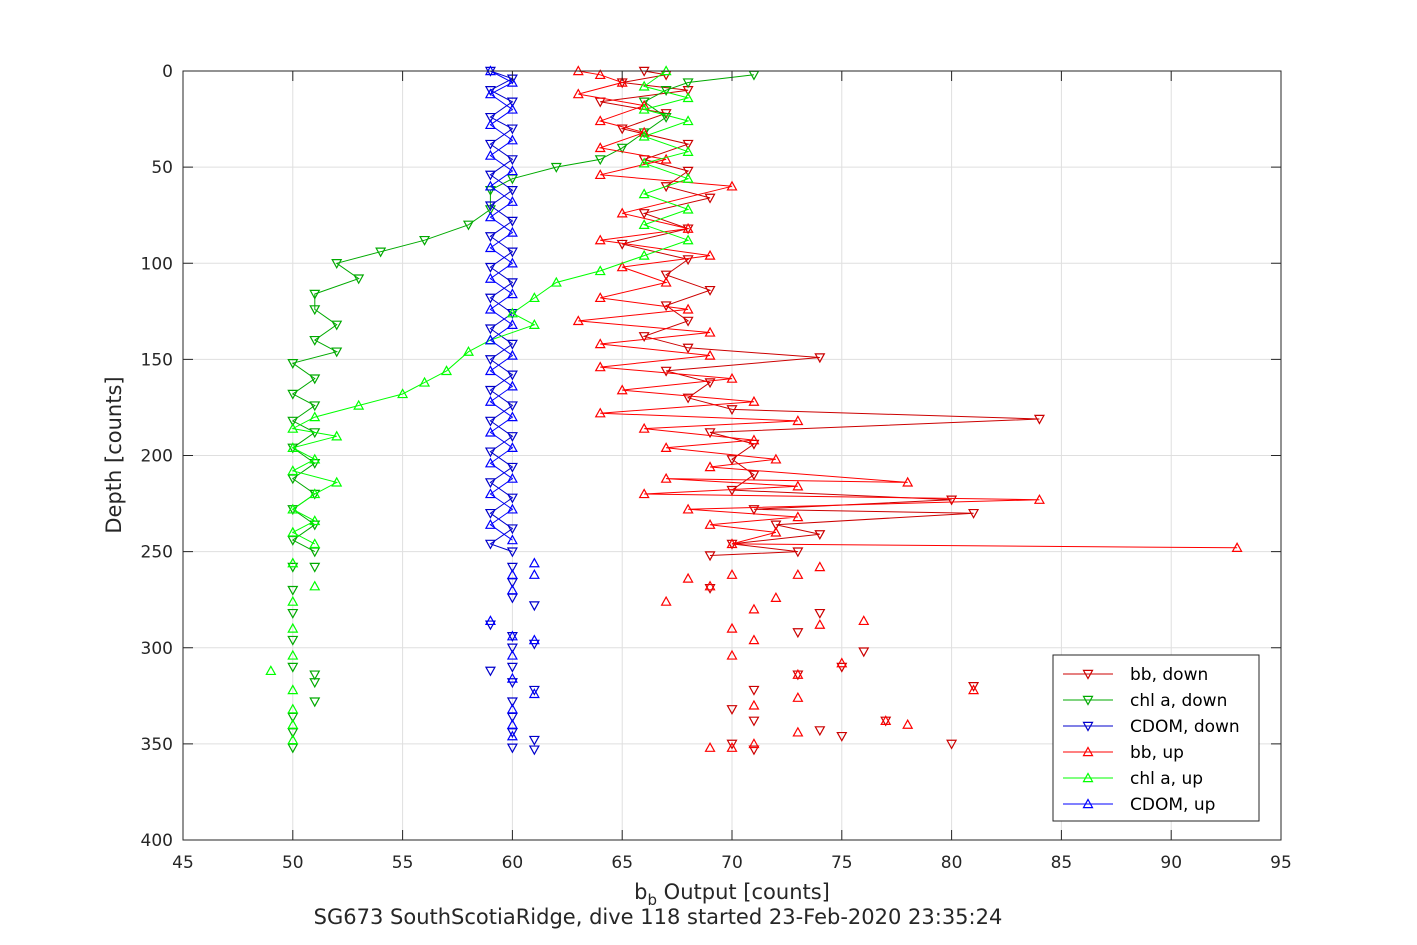 This screenshot has height=945, width=1417. Describe the element at coordinates (952, 863) in the screenshot. I see `x-tick-label: 80` at that location.